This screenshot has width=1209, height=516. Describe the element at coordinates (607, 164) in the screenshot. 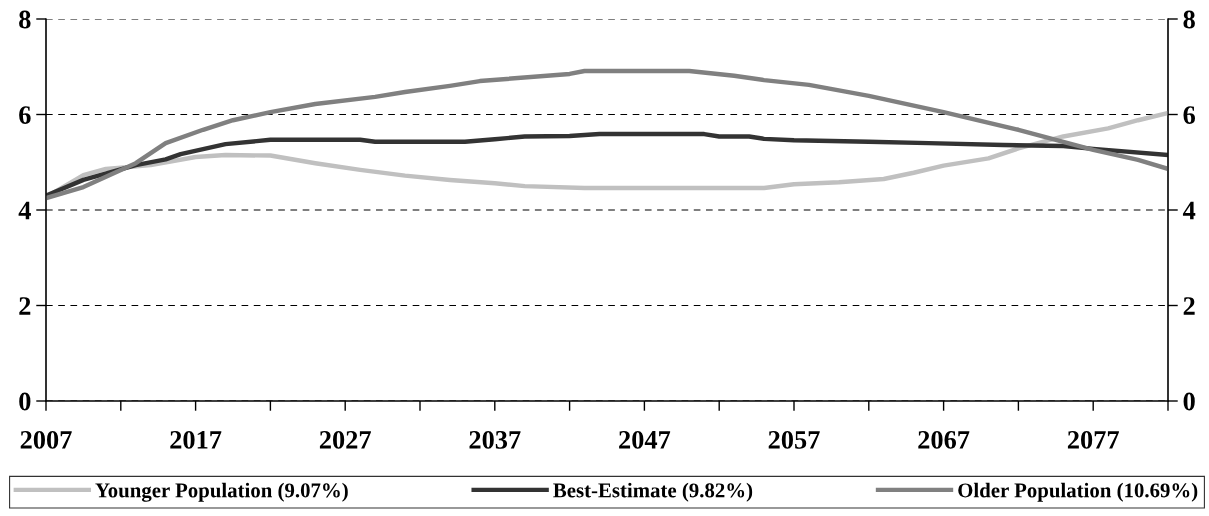

I see `line-series` at that location.